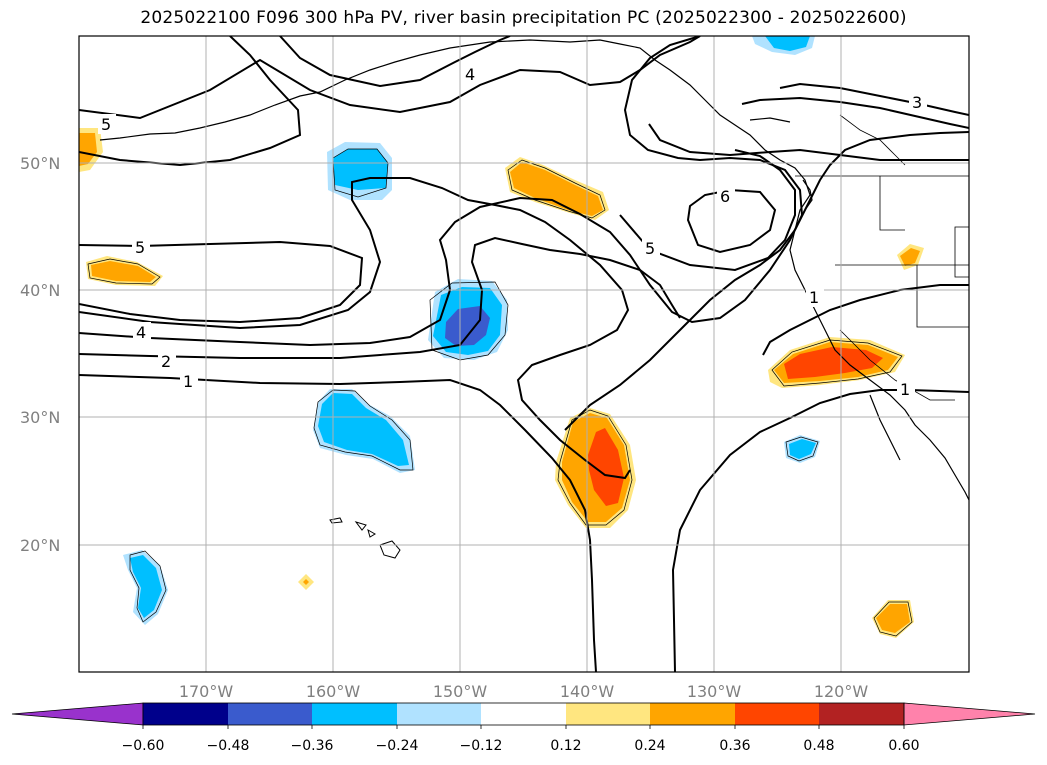 The height and width of the screenshot is (765, 1047). I want to click on lat-label: 20°N, so click(40, 545).